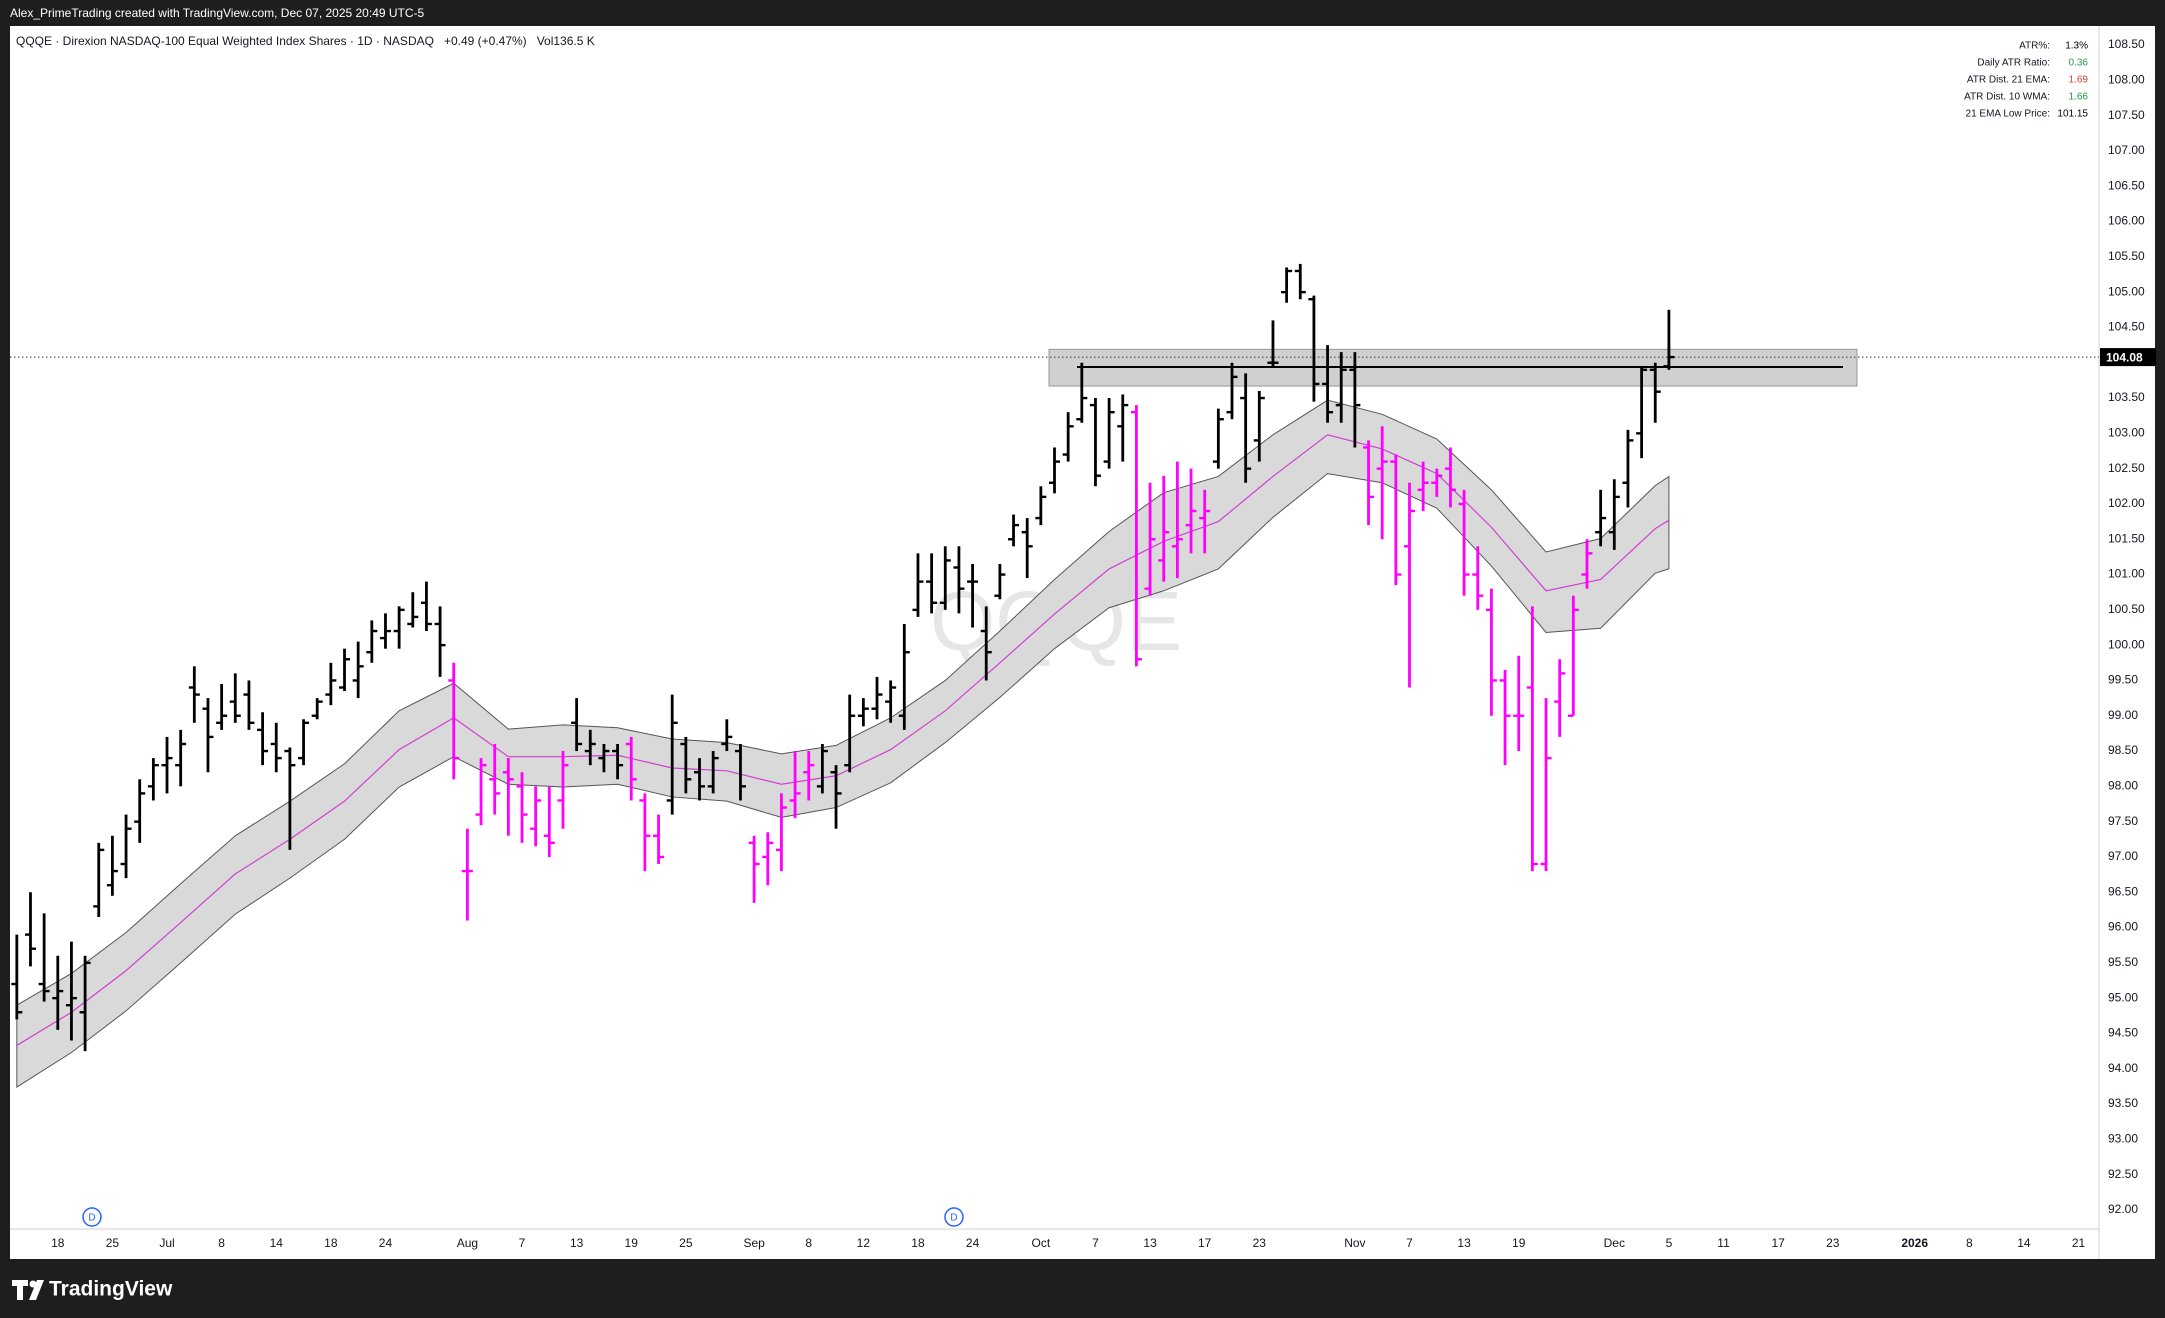 The image size is (2165, 1318). Describe the element at coordinates (573, 41) in the screenshot. I see `volume-value: 136.5 K` at that location.